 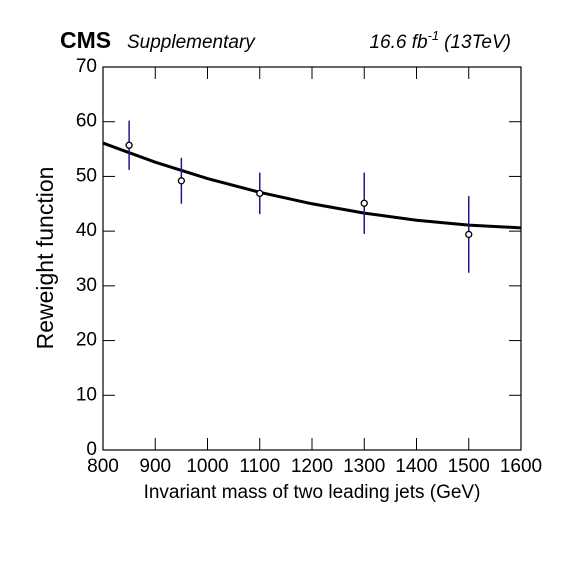 What do you see at coordinates (416, 466) in the screenshot?
I see `x-tick-label: 1400` at bounding box center [416, 466].